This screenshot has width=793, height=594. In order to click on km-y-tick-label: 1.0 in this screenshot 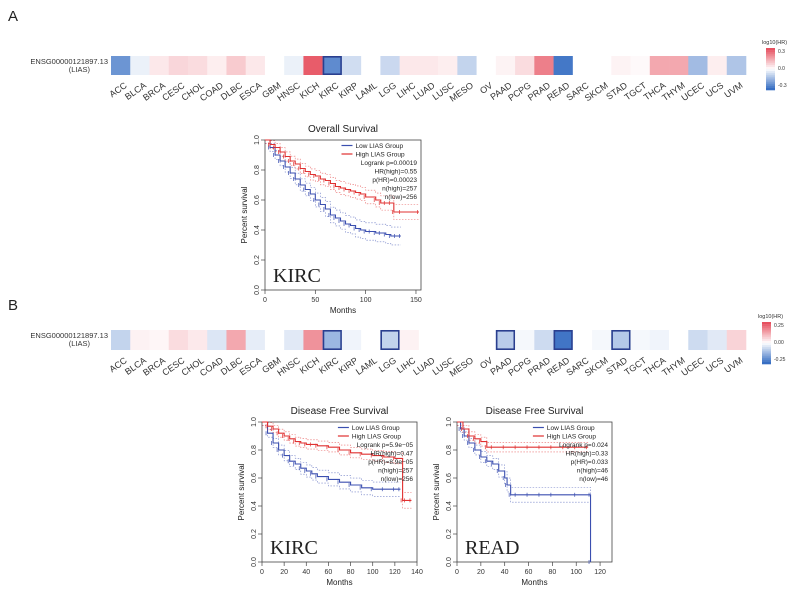, I will do `click(449, 422)`.